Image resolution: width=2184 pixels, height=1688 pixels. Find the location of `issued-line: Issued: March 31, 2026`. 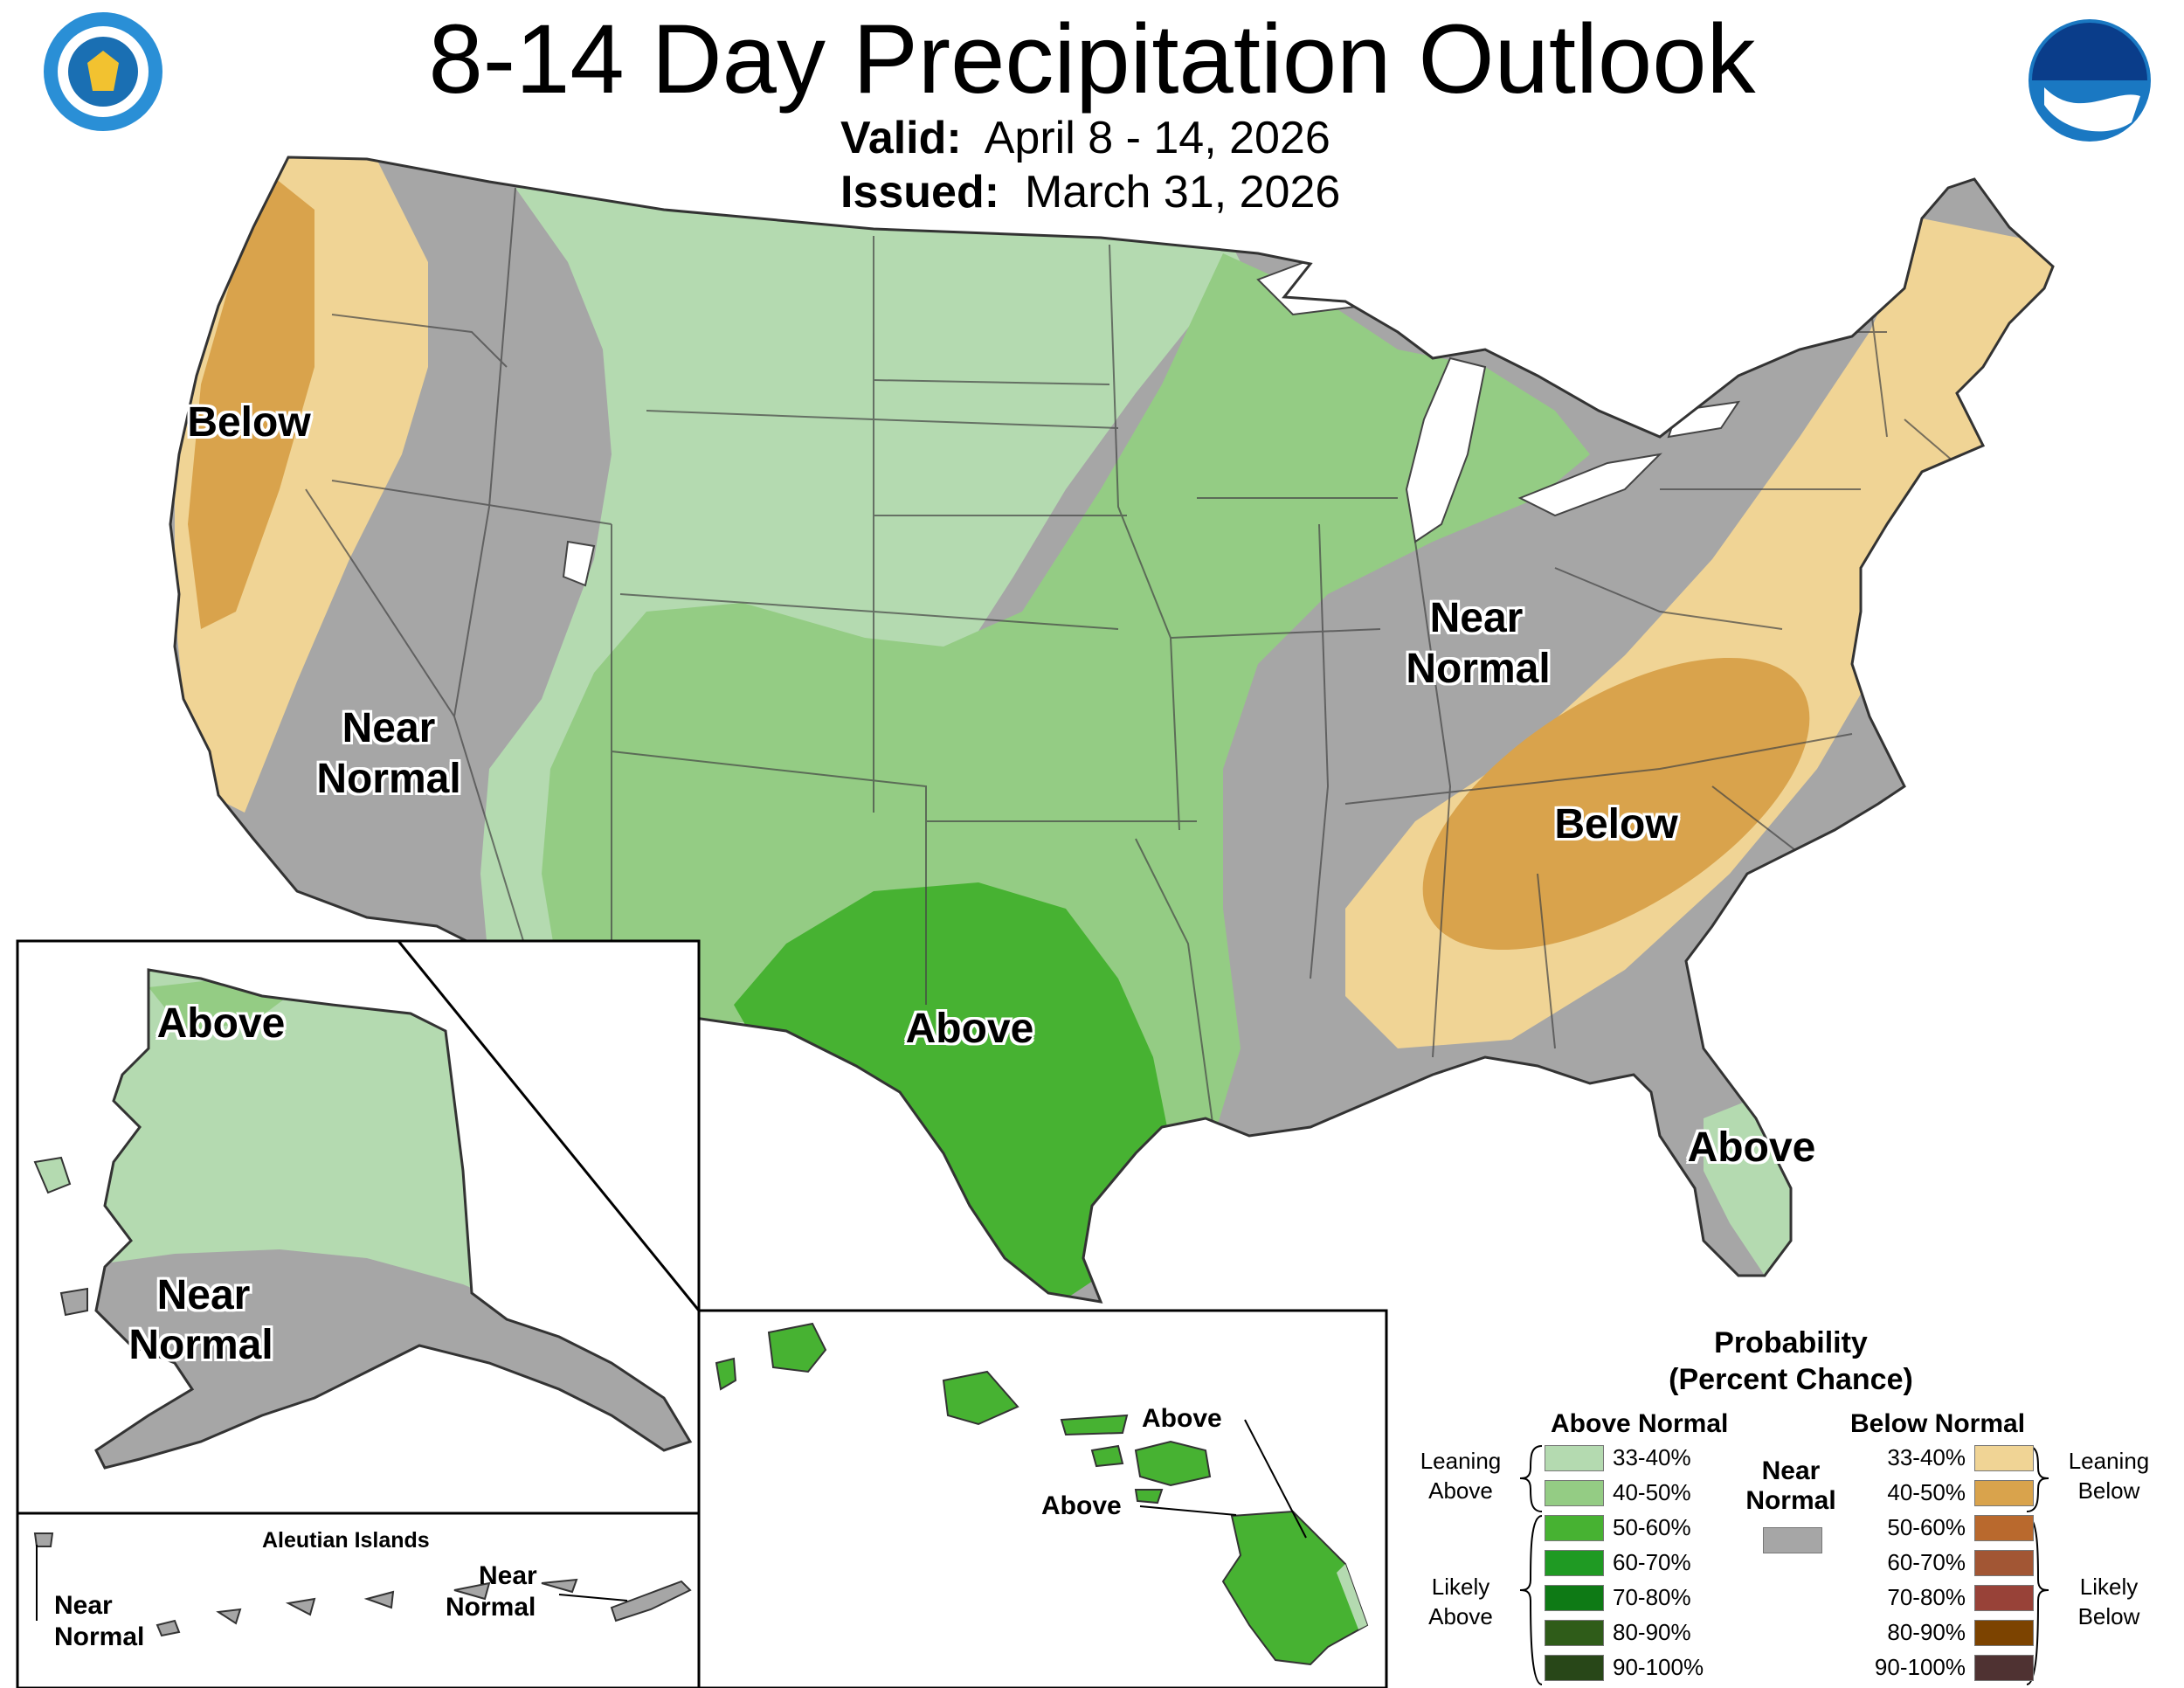

issued-line: Issued: March 31, 2026 is located at coordinates (1090, 192).